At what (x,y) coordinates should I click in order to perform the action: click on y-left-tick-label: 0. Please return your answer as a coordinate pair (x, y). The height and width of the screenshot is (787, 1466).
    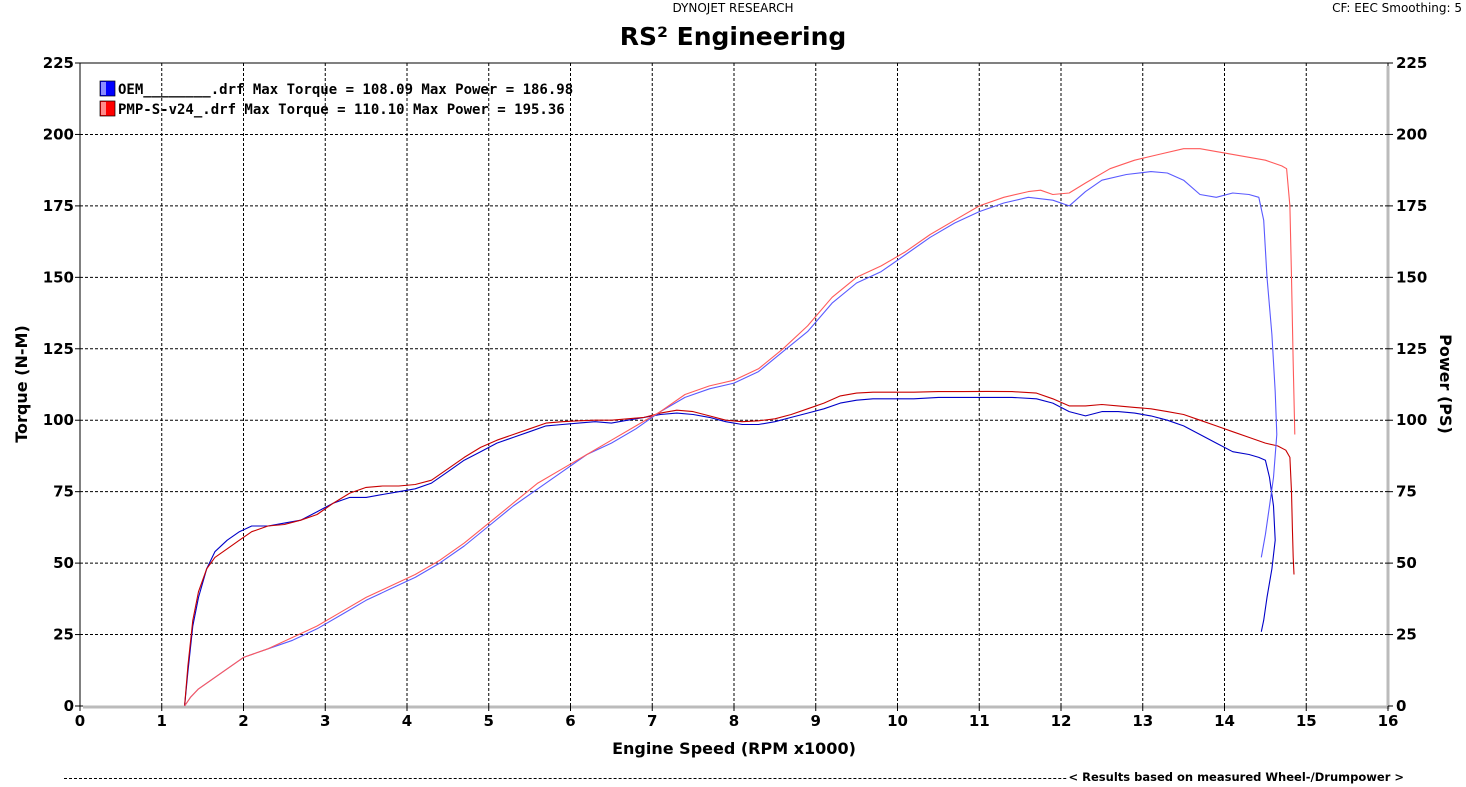
    Looking at the image, I should click on (69, 706).